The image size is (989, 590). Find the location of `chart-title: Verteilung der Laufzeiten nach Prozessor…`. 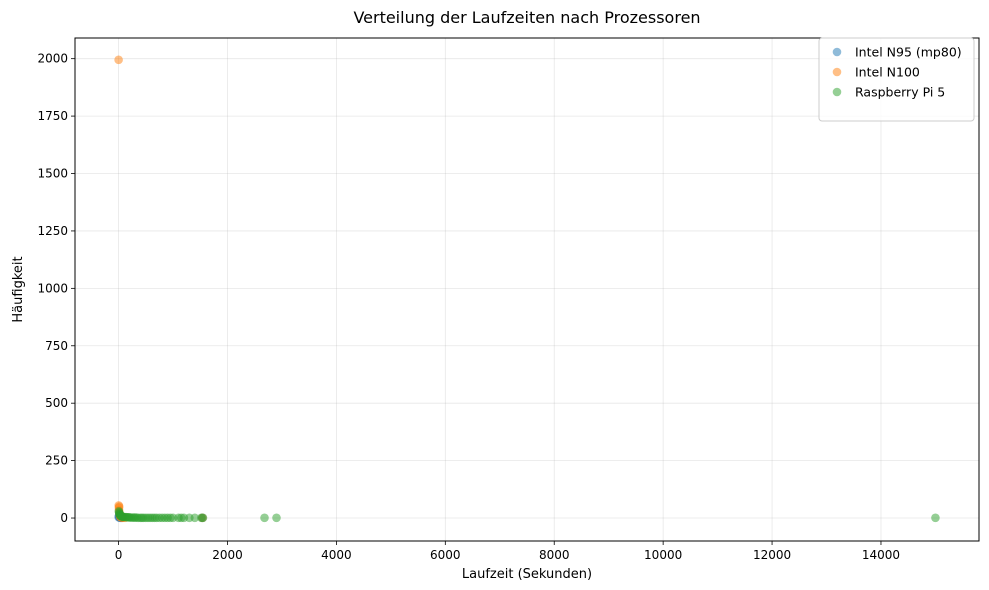

chart-title: Verteilung der Laufzeiten nach Prozessor… is located at coordinates (526, 17).